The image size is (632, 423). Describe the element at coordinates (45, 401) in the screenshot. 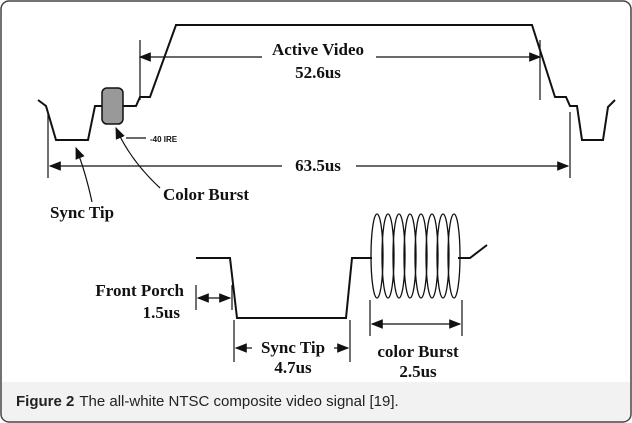

I see `caption-label: Figure 2` at that location.